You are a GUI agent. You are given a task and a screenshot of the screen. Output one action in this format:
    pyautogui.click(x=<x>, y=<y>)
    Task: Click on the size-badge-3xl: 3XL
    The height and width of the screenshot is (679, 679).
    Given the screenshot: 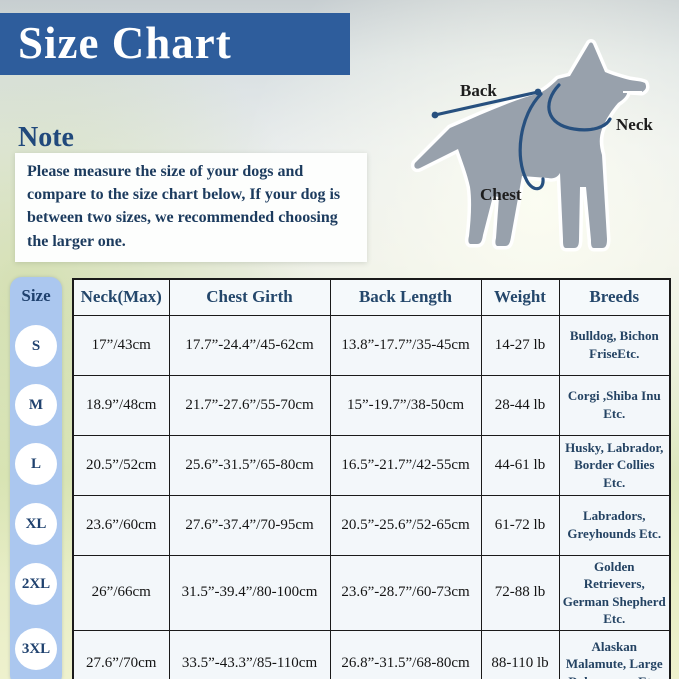 What is the action you would take?
    pyautogui.click(x=36, y=649)
    